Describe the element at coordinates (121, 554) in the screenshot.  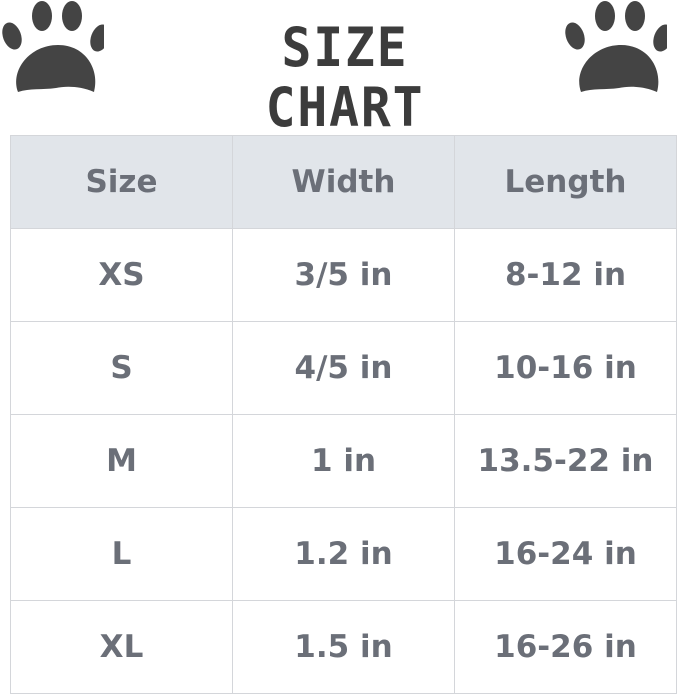
I see `cell-size: L` at that location.